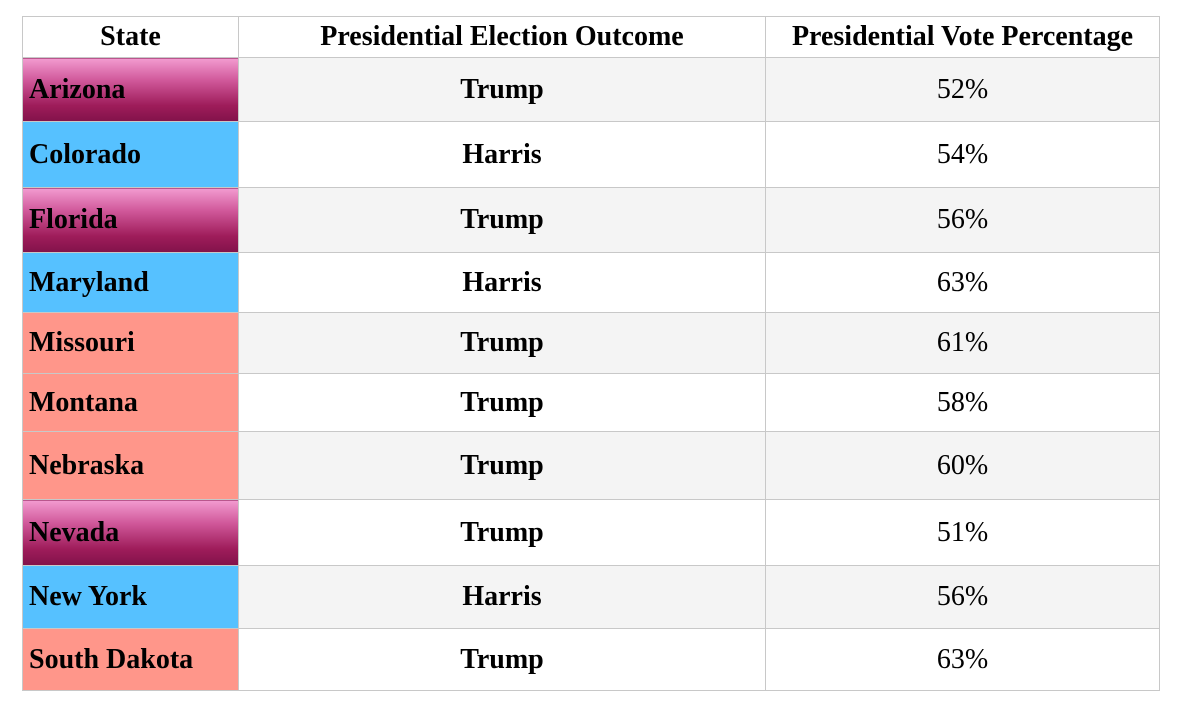  I want to click on header-vote-percentage: Presidential Vote Percentage, so click(962, 37).